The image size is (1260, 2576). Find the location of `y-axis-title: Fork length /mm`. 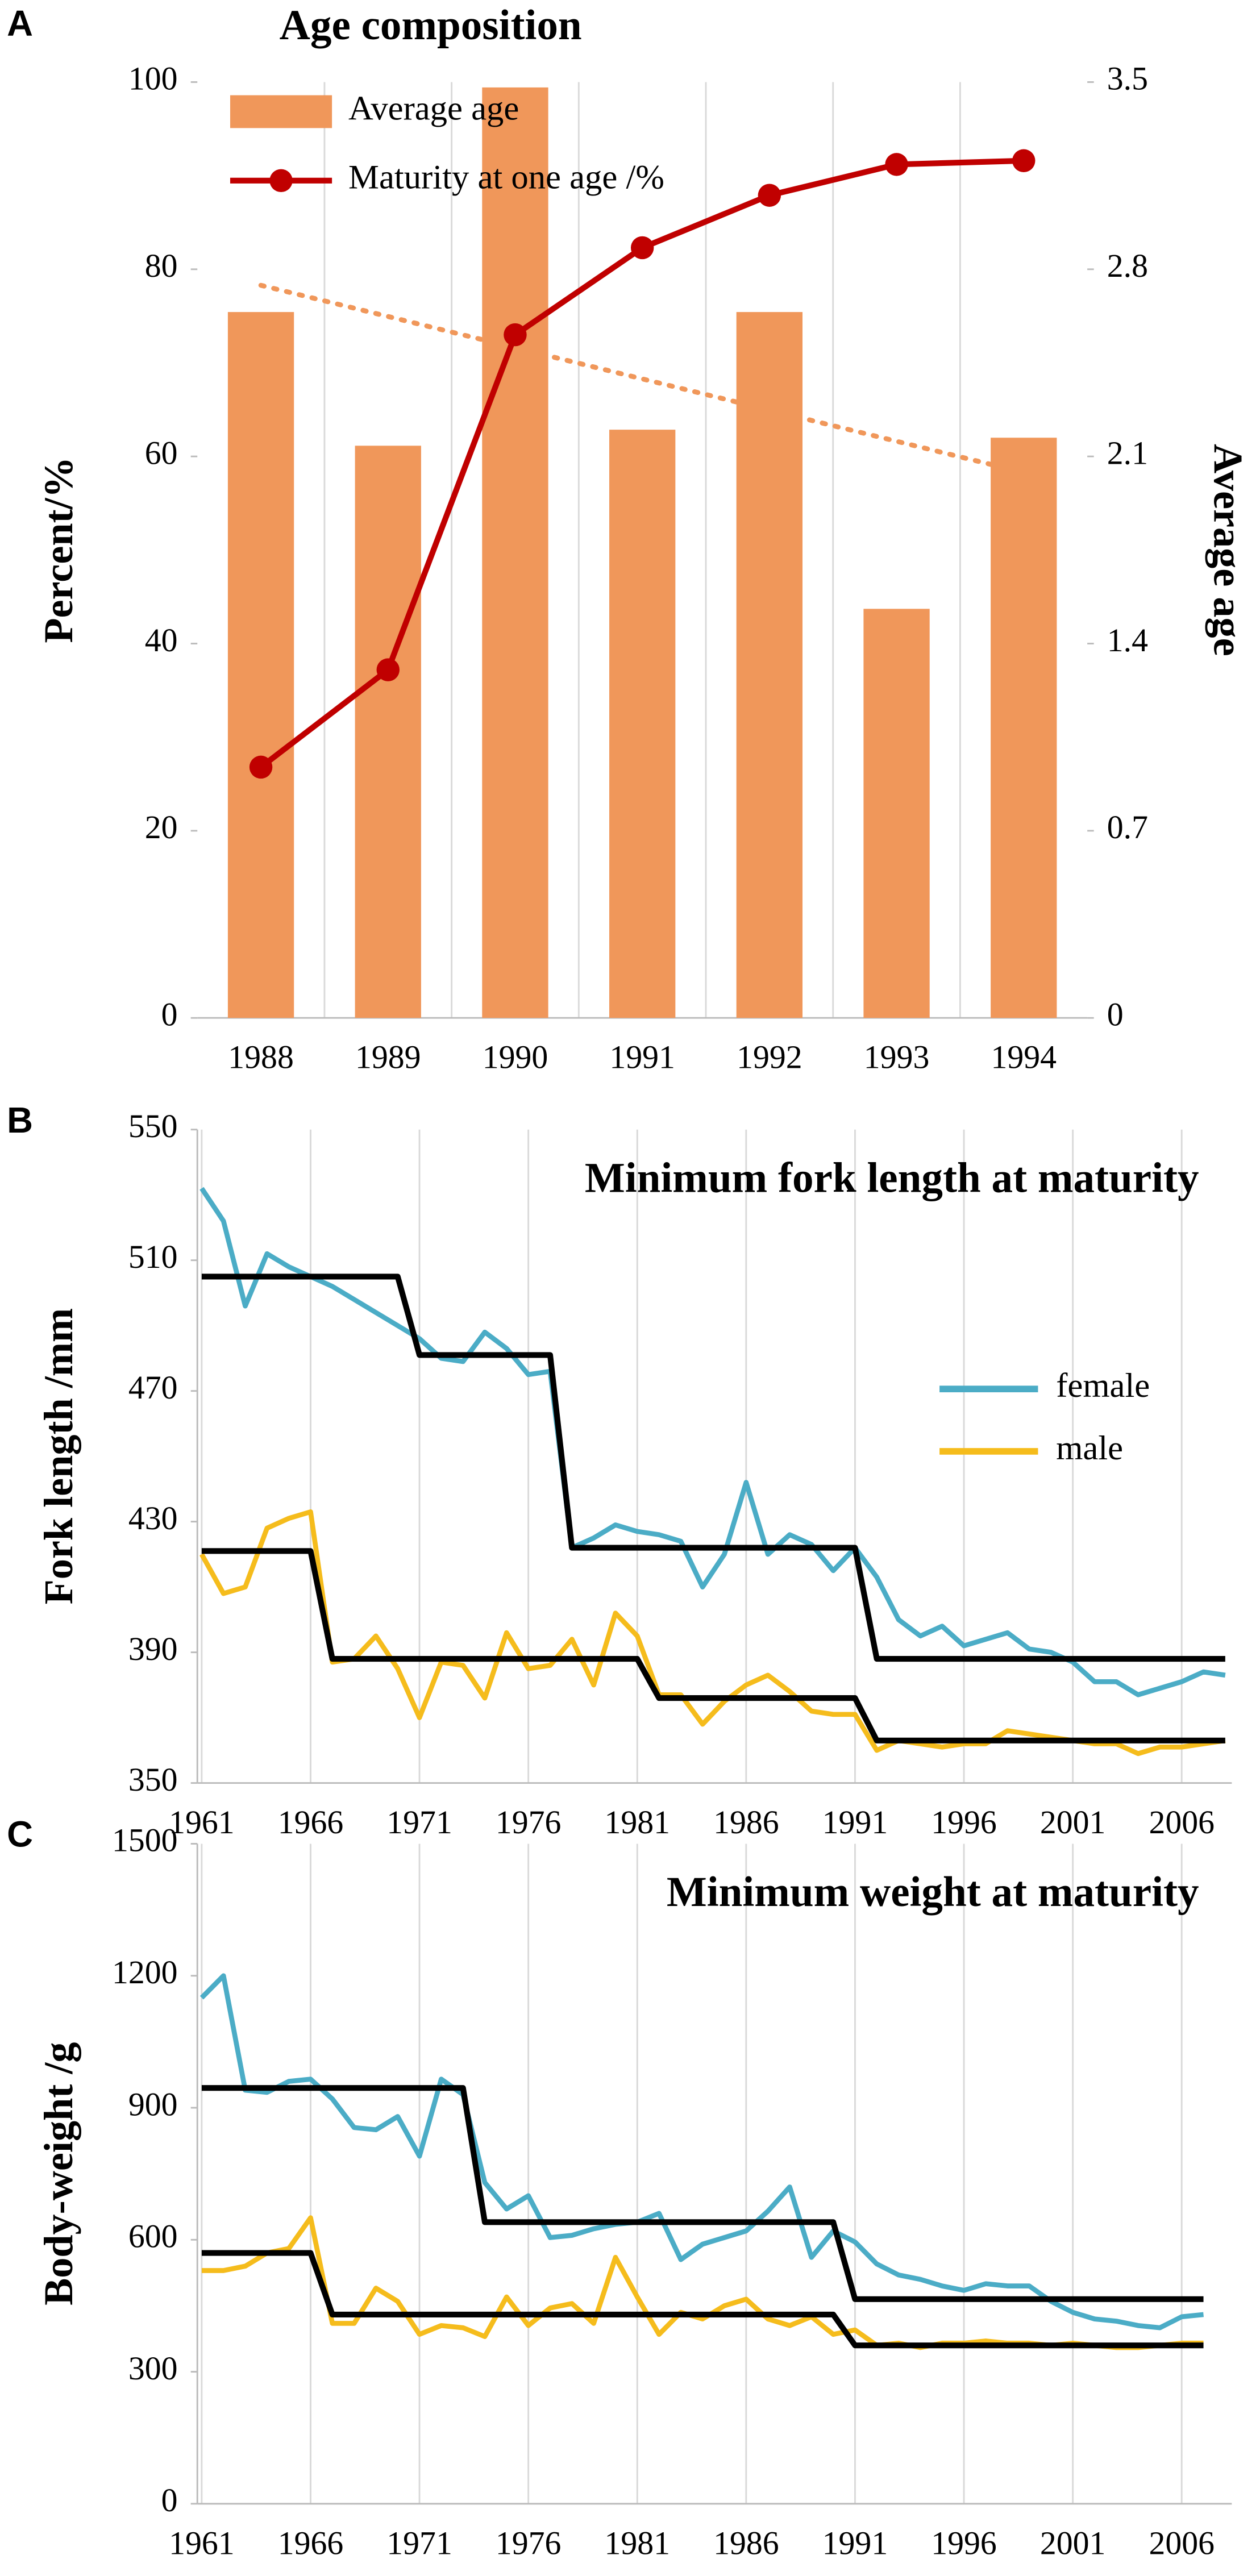

y-axis-title: Fork length /mm is located at coordinates (58, 1456).